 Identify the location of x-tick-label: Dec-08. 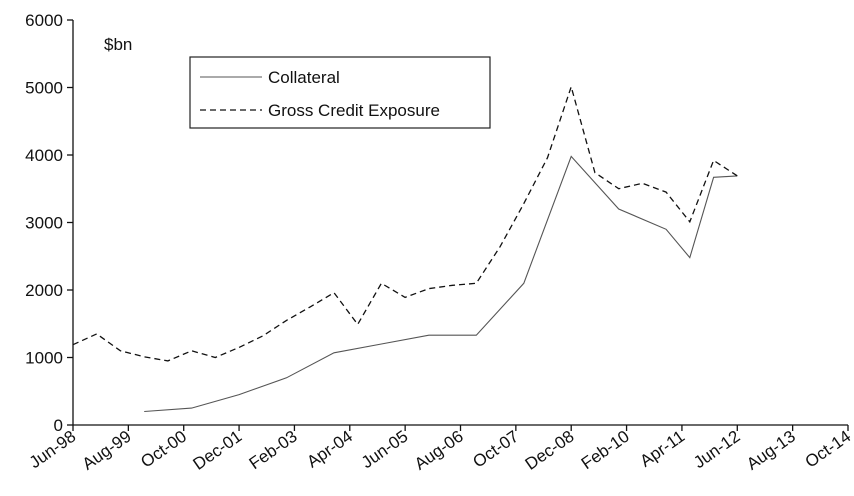
(550, 450).